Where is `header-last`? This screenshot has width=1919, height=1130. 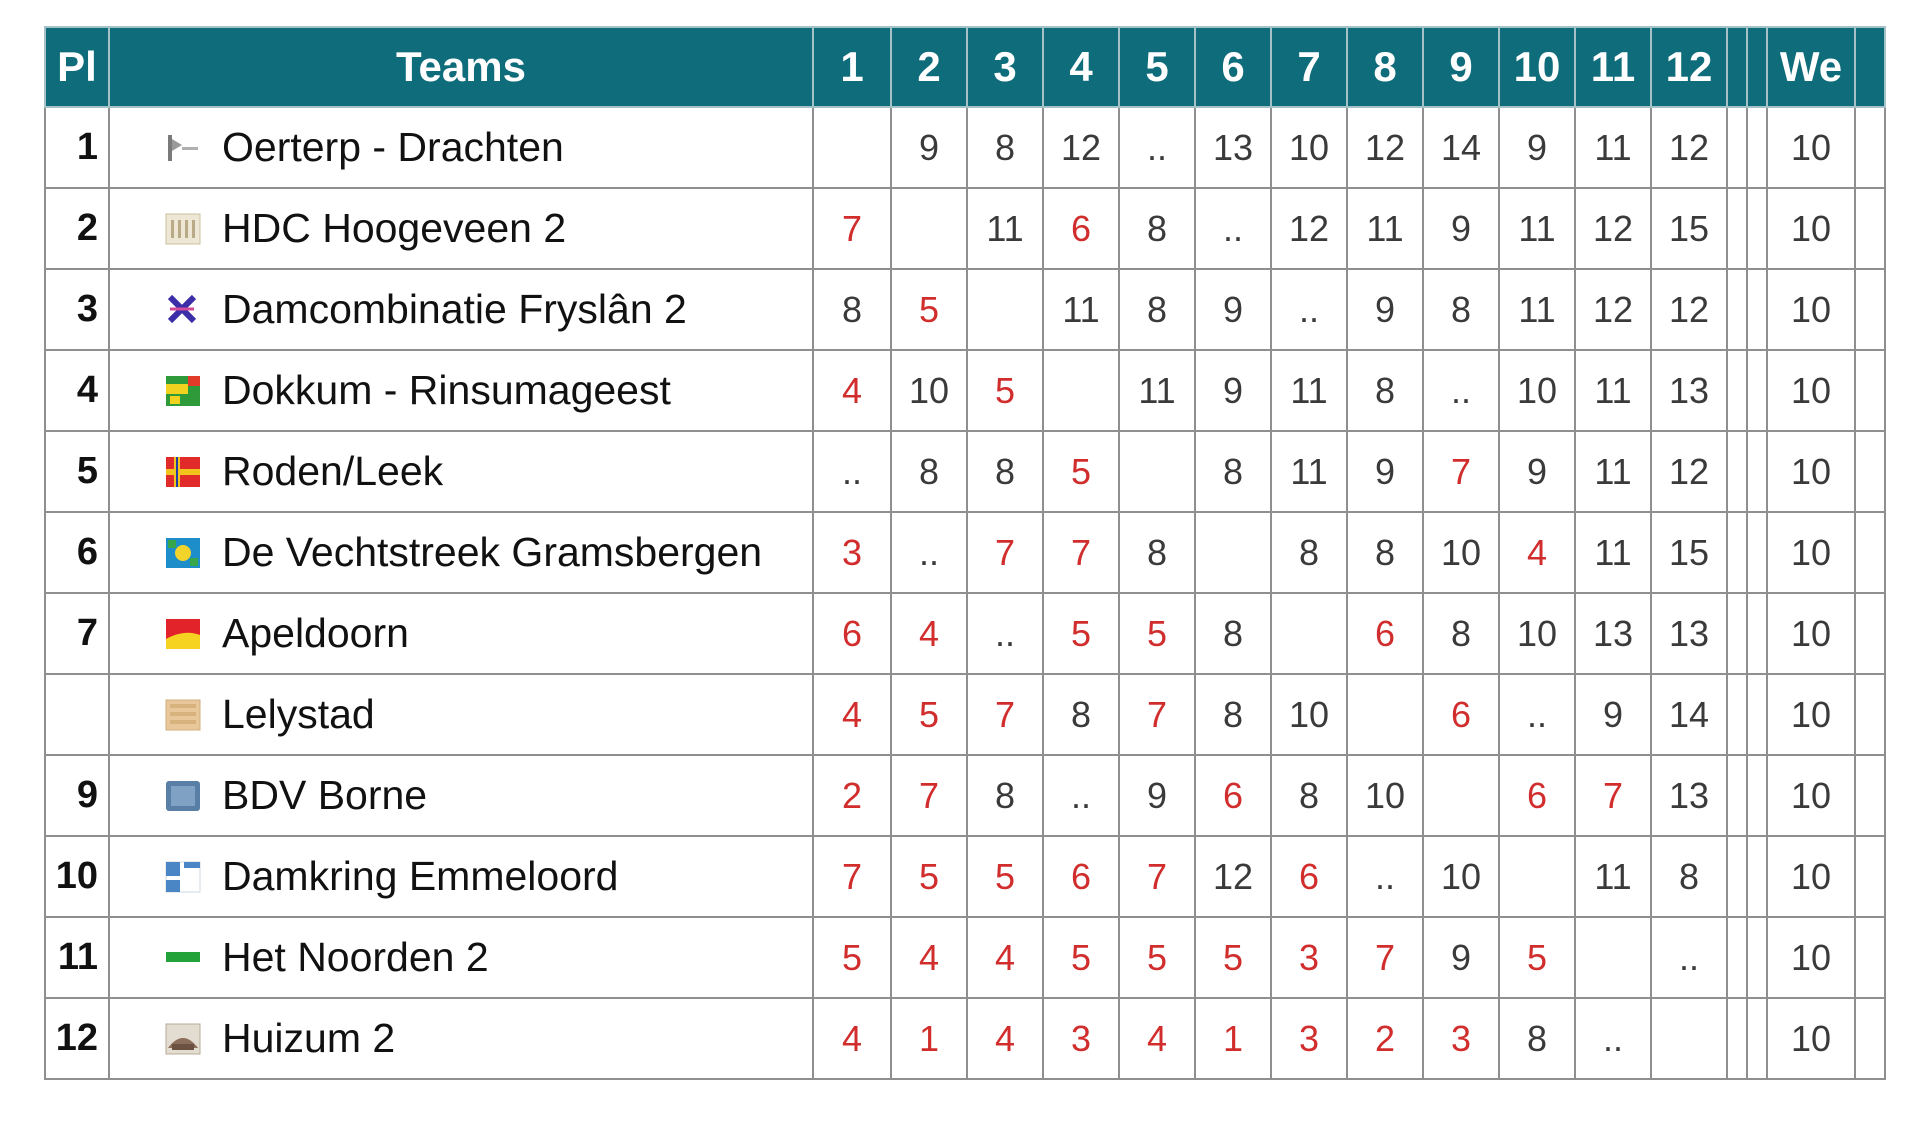 header-last is located at coordinates (1870, 67).